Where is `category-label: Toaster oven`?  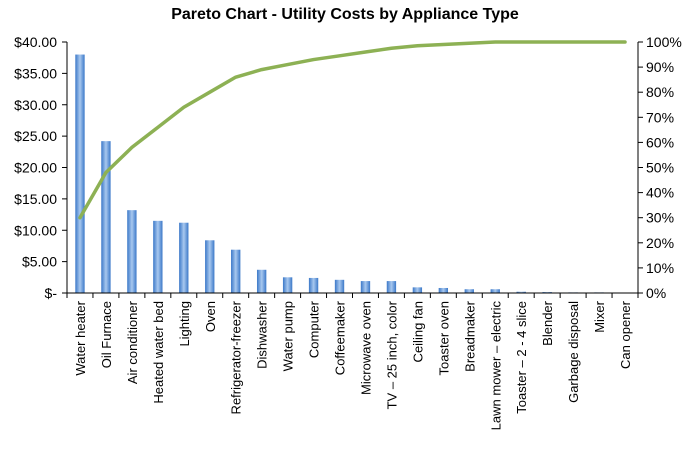 category-label: Toaster oven is located at coordinates (443, 338).